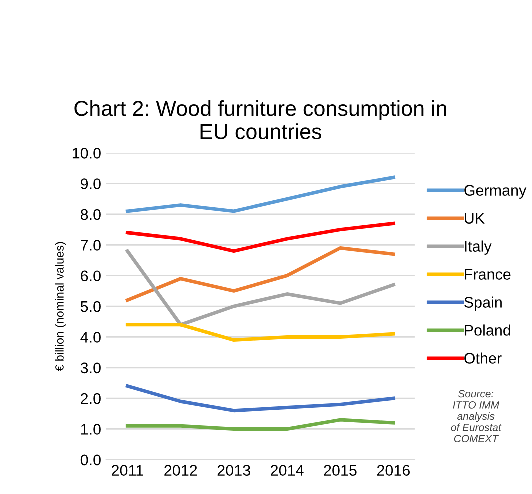  What do you see at coordinates (91, 276) in the screenshot?
I see `y-tick-label: 6.0` at bounding box center [91, 276].